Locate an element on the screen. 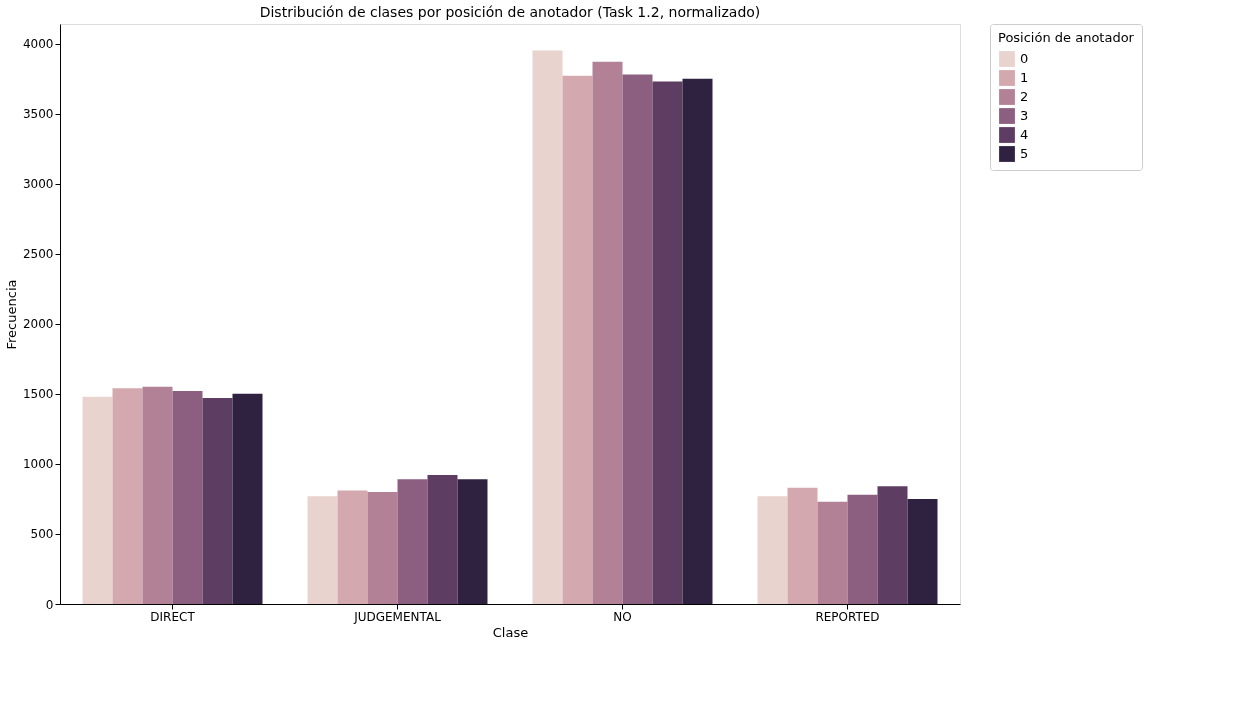 The image size is (1237, 717). y-tick-label: 2000 is located at coordinates (38, 324).